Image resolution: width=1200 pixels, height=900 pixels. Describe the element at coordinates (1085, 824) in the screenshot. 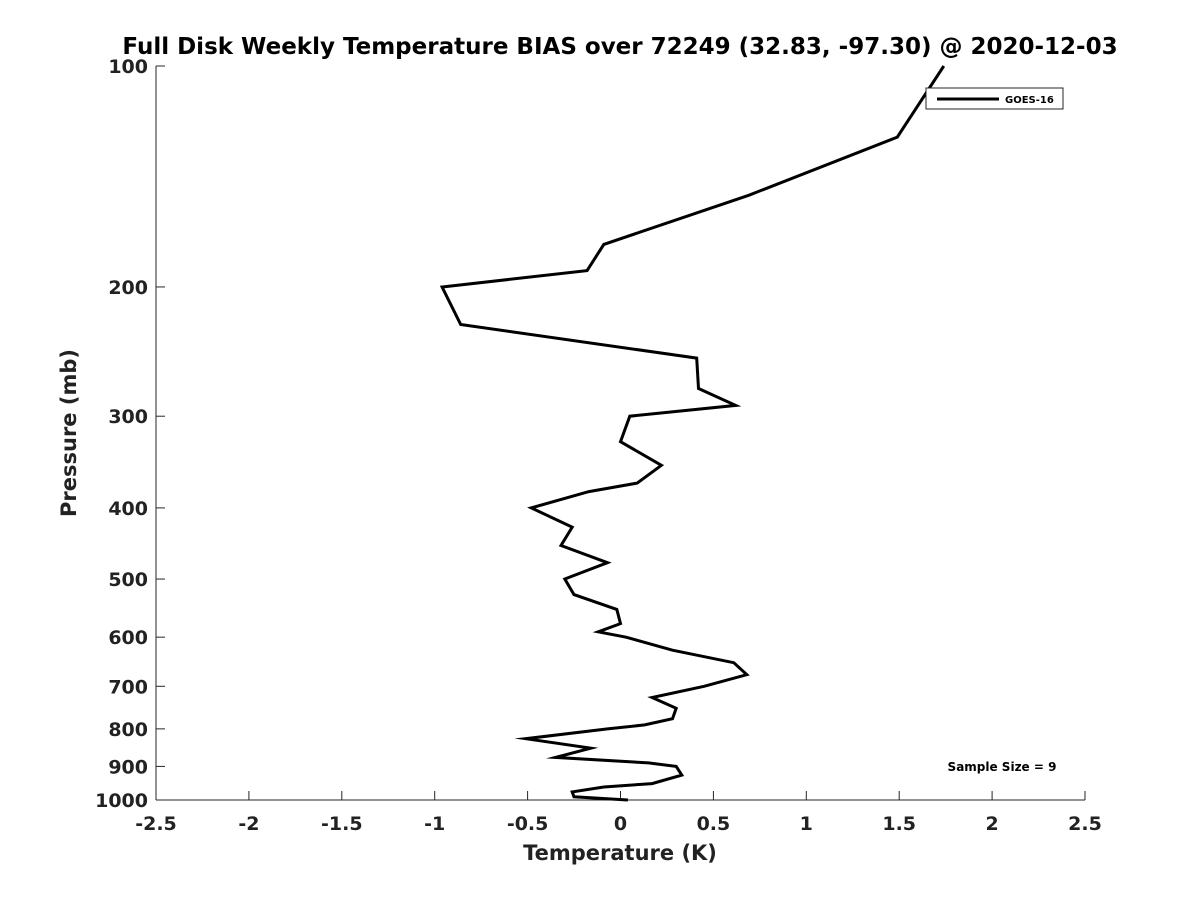

I see `x-tick-label: 2.5` at that location.